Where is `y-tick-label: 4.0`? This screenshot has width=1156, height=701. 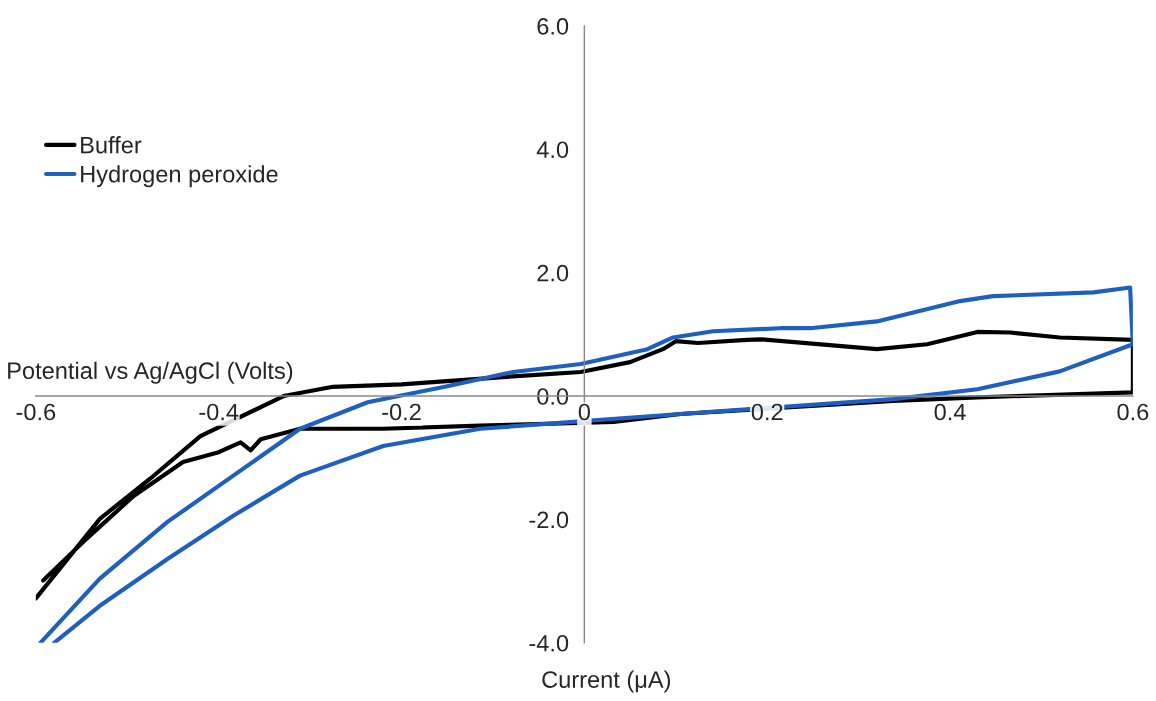 y-tick-label: 4.0 is located at coordinates (552, 150).